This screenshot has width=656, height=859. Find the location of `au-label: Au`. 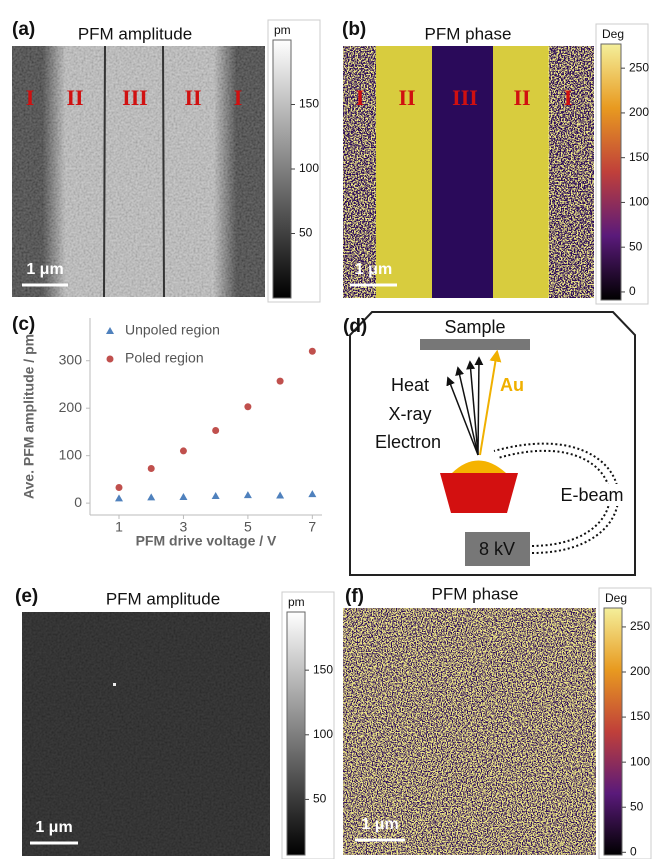

au-label: Au is located at coordinates (512, 385).